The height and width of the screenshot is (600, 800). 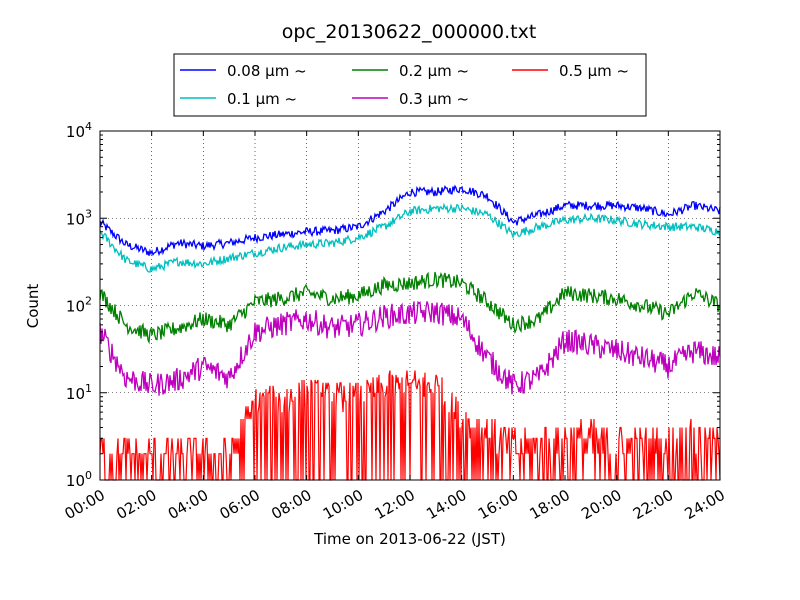 I want to click on x-tick-label: 04:00, so click(x=188, y=504).